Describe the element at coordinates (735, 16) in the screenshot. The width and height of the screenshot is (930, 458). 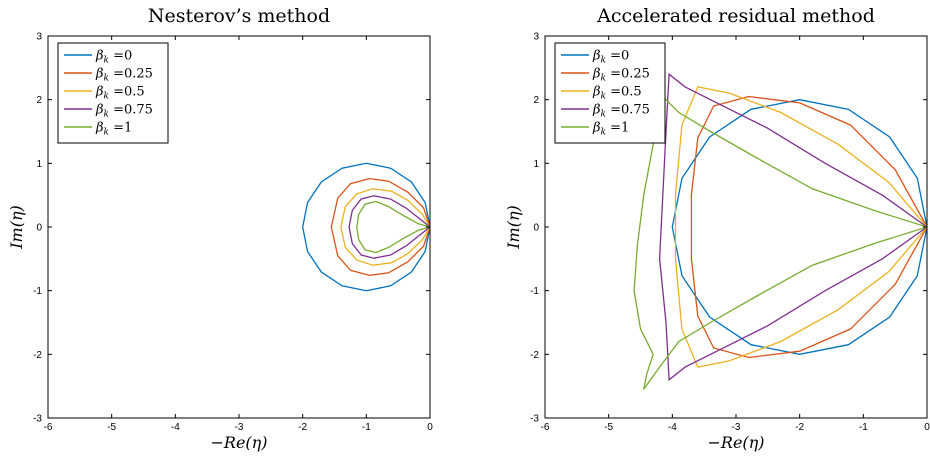
I see `chart-title: Accelerated residual method` at that location.